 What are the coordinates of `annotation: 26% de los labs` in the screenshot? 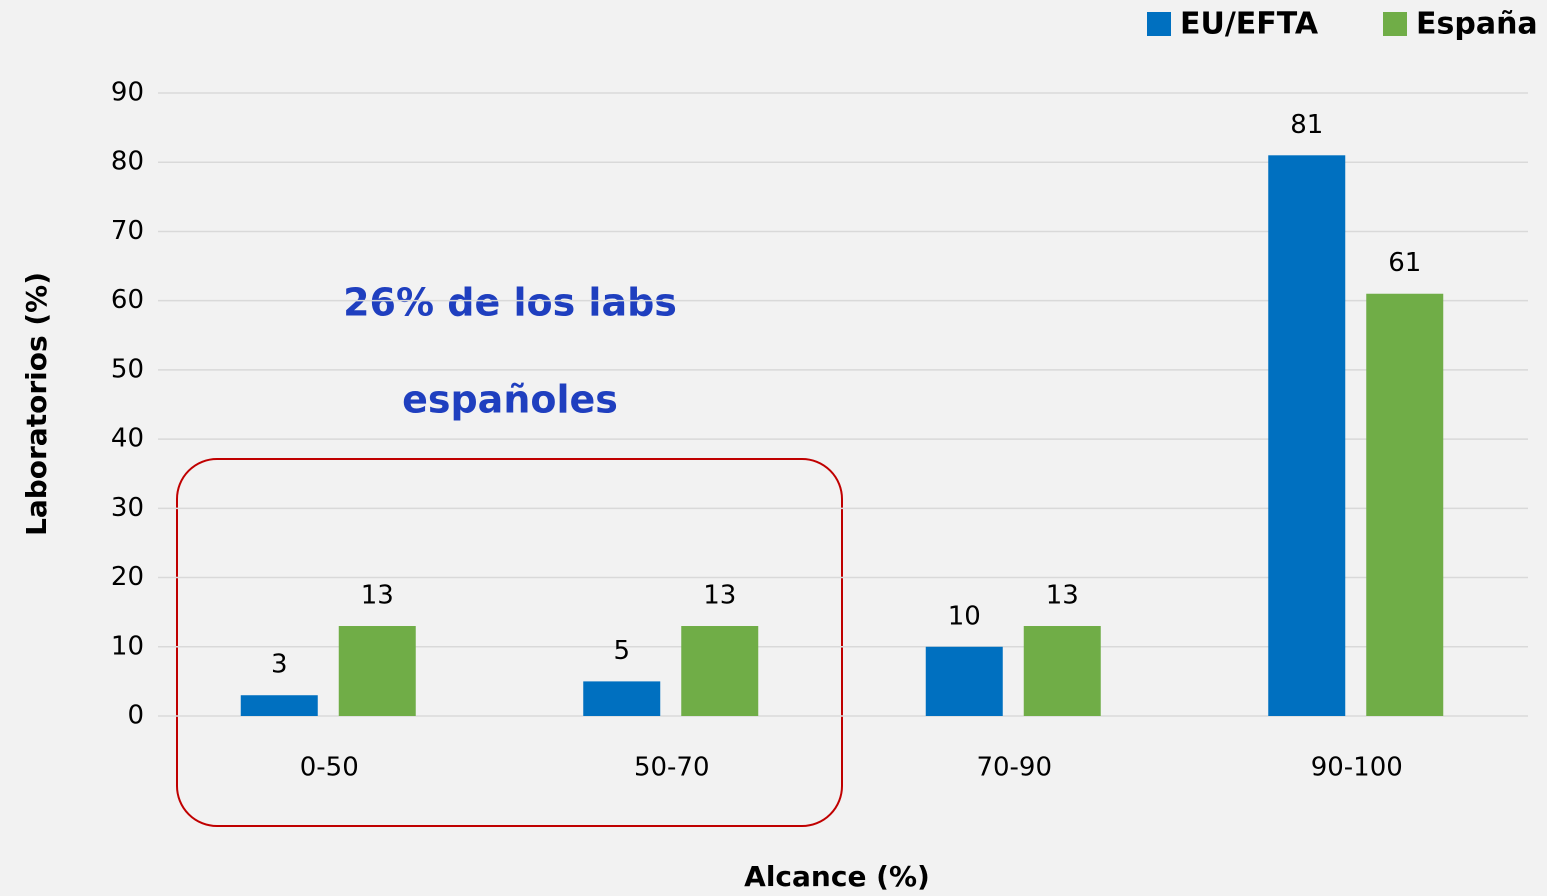 It's located at (510, 303).